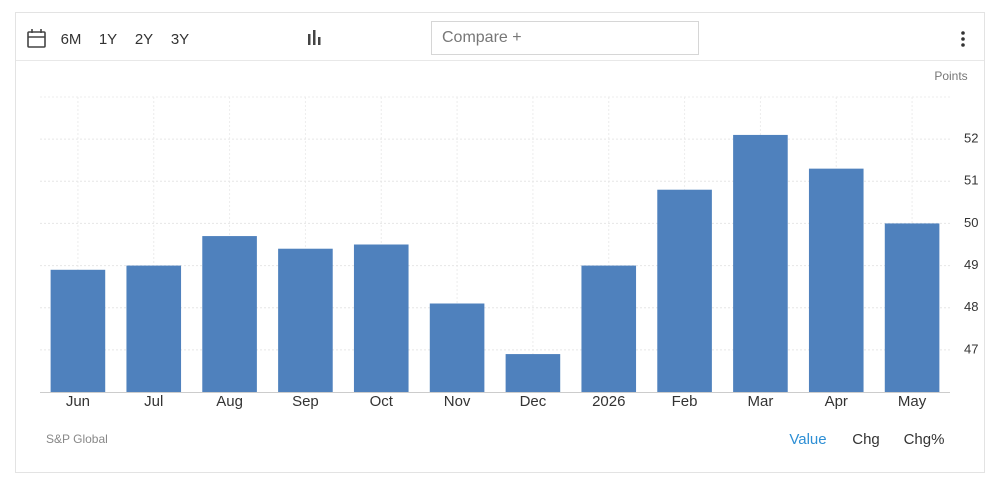 Image resolution: width=999 pixels, height=483 pixels. What do you see at coordinates (305, 401) in the screenshot?
I see `x-tick-label: Sep` at bounding box center [305, 401].